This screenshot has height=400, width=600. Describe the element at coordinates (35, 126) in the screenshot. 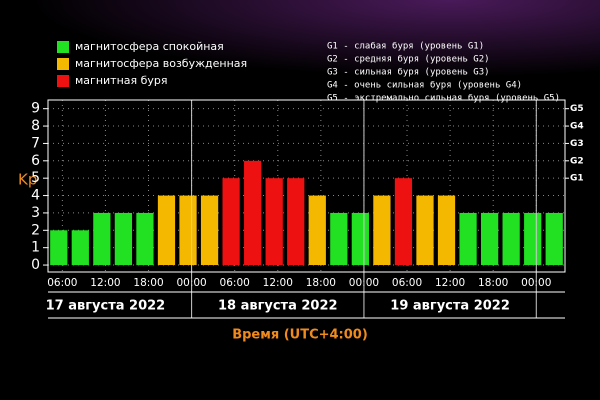

I see `y-tick-label: 8` at that location.